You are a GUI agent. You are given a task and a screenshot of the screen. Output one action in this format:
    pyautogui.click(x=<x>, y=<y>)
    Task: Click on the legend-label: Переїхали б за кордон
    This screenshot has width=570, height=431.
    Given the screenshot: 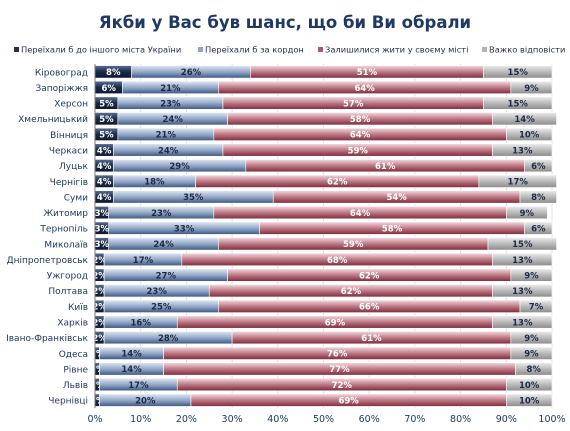 What is the action you would take?
    pyautogui.click(x=254, y=50)
    